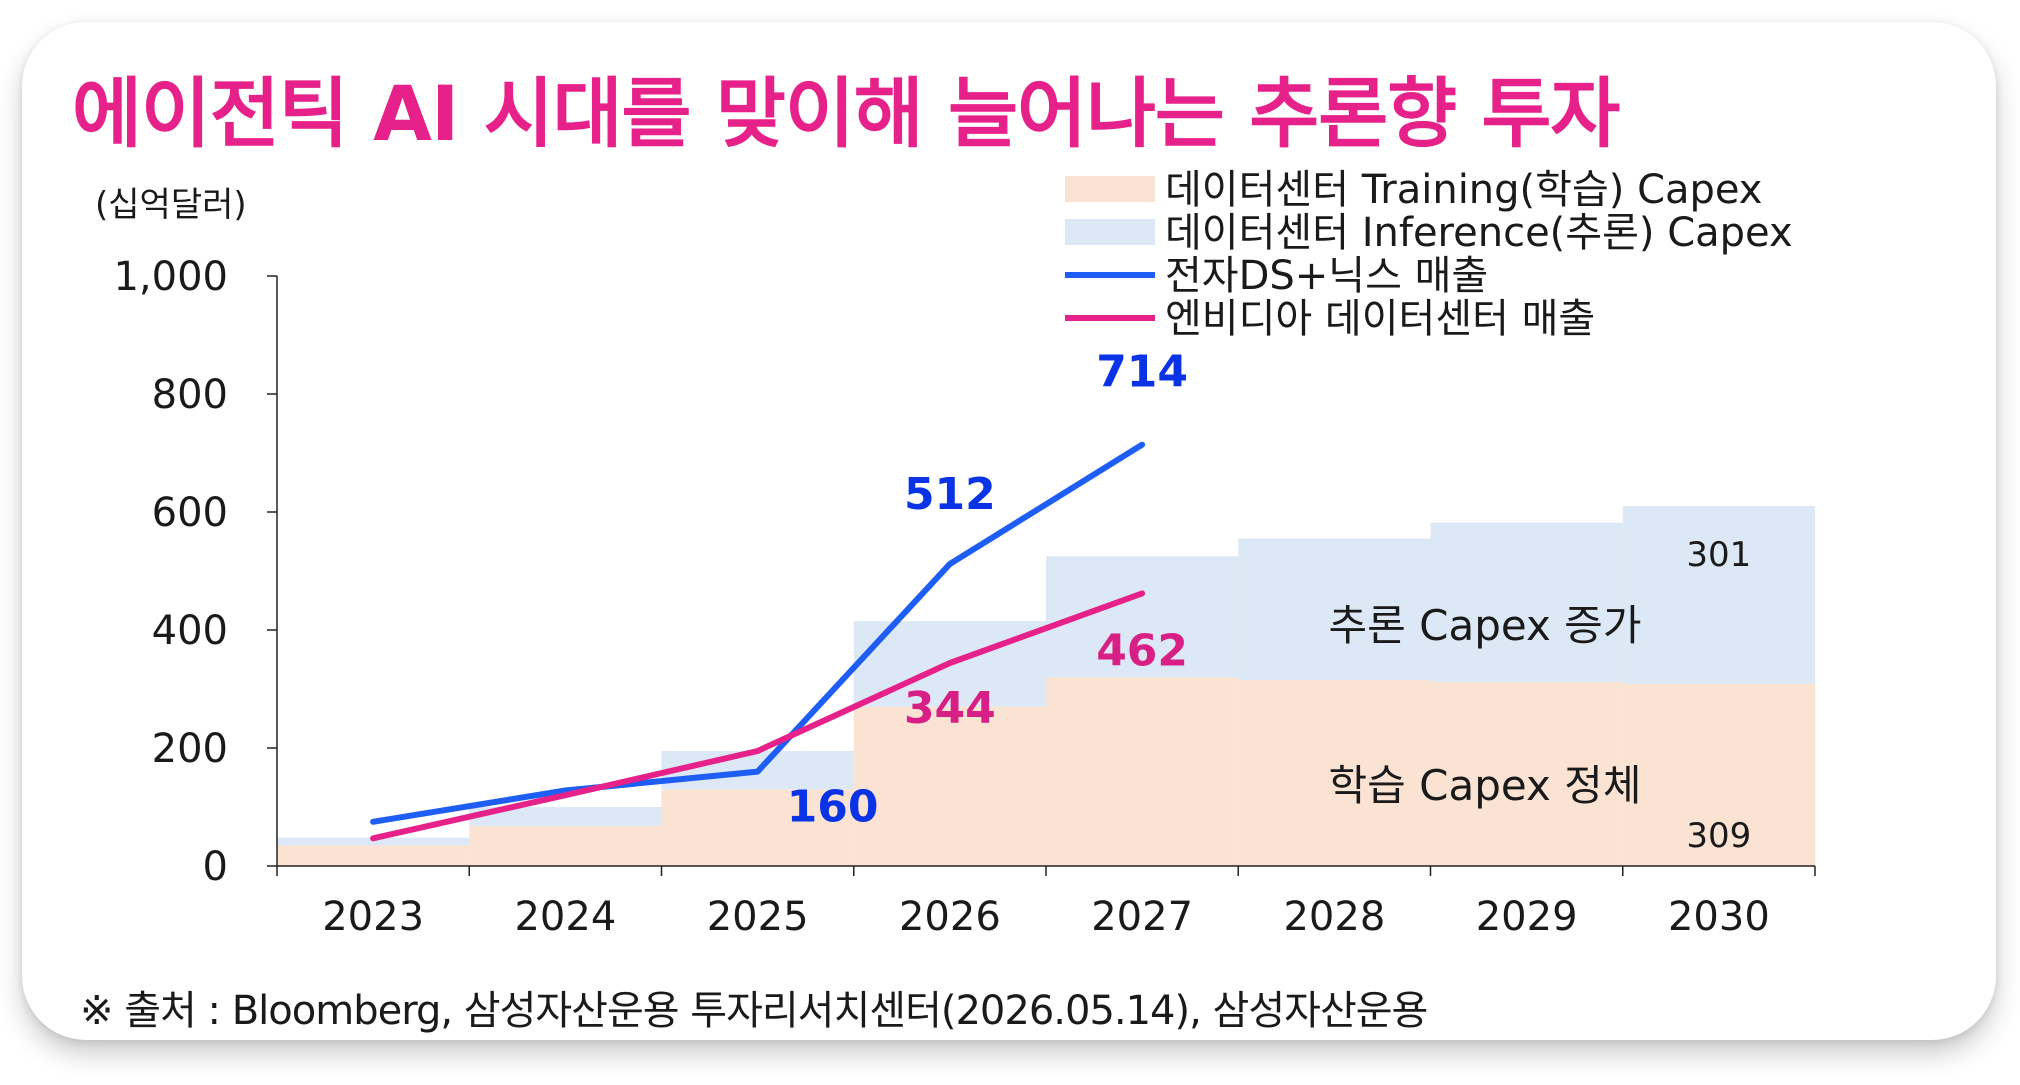  What do you see at coordinates (1110, 189) in the screenshot?
I see `legend-swatch-training` at bounding box center [1110, 189].